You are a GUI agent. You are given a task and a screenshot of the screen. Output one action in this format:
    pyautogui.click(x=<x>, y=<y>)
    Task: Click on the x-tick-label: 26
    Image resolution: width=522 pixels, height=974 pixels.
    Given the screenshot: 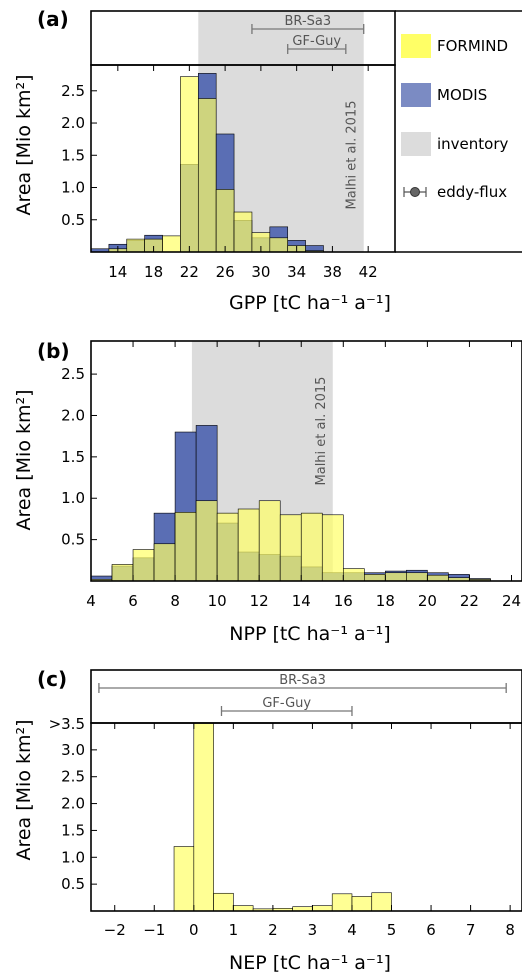 What is the action you would take?
    pyautogui.click(x=225, y=272)
    